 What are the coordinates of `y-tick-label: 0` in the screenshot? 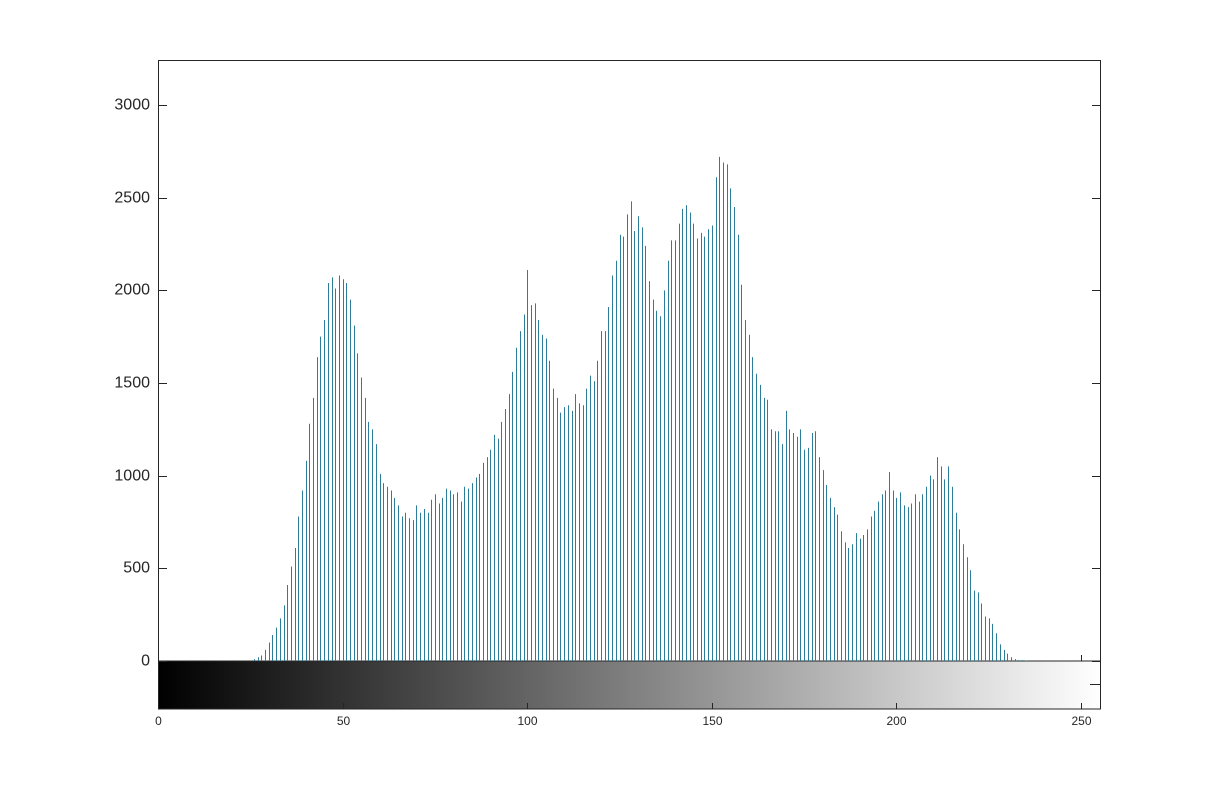 It's located at (145, 661).